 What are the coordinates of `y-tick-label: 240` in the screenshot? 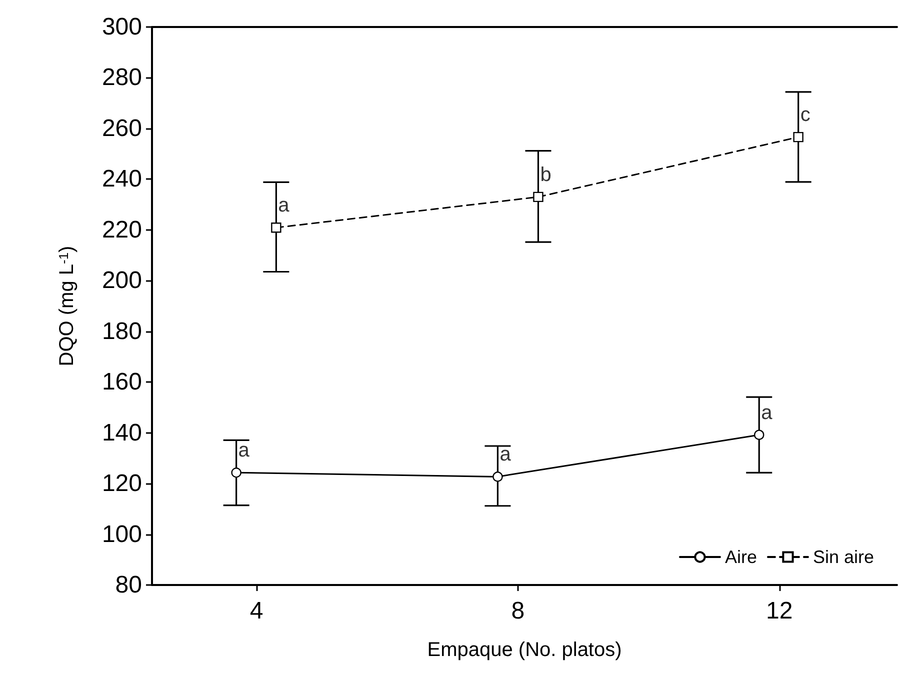 It's located at (122, 179).